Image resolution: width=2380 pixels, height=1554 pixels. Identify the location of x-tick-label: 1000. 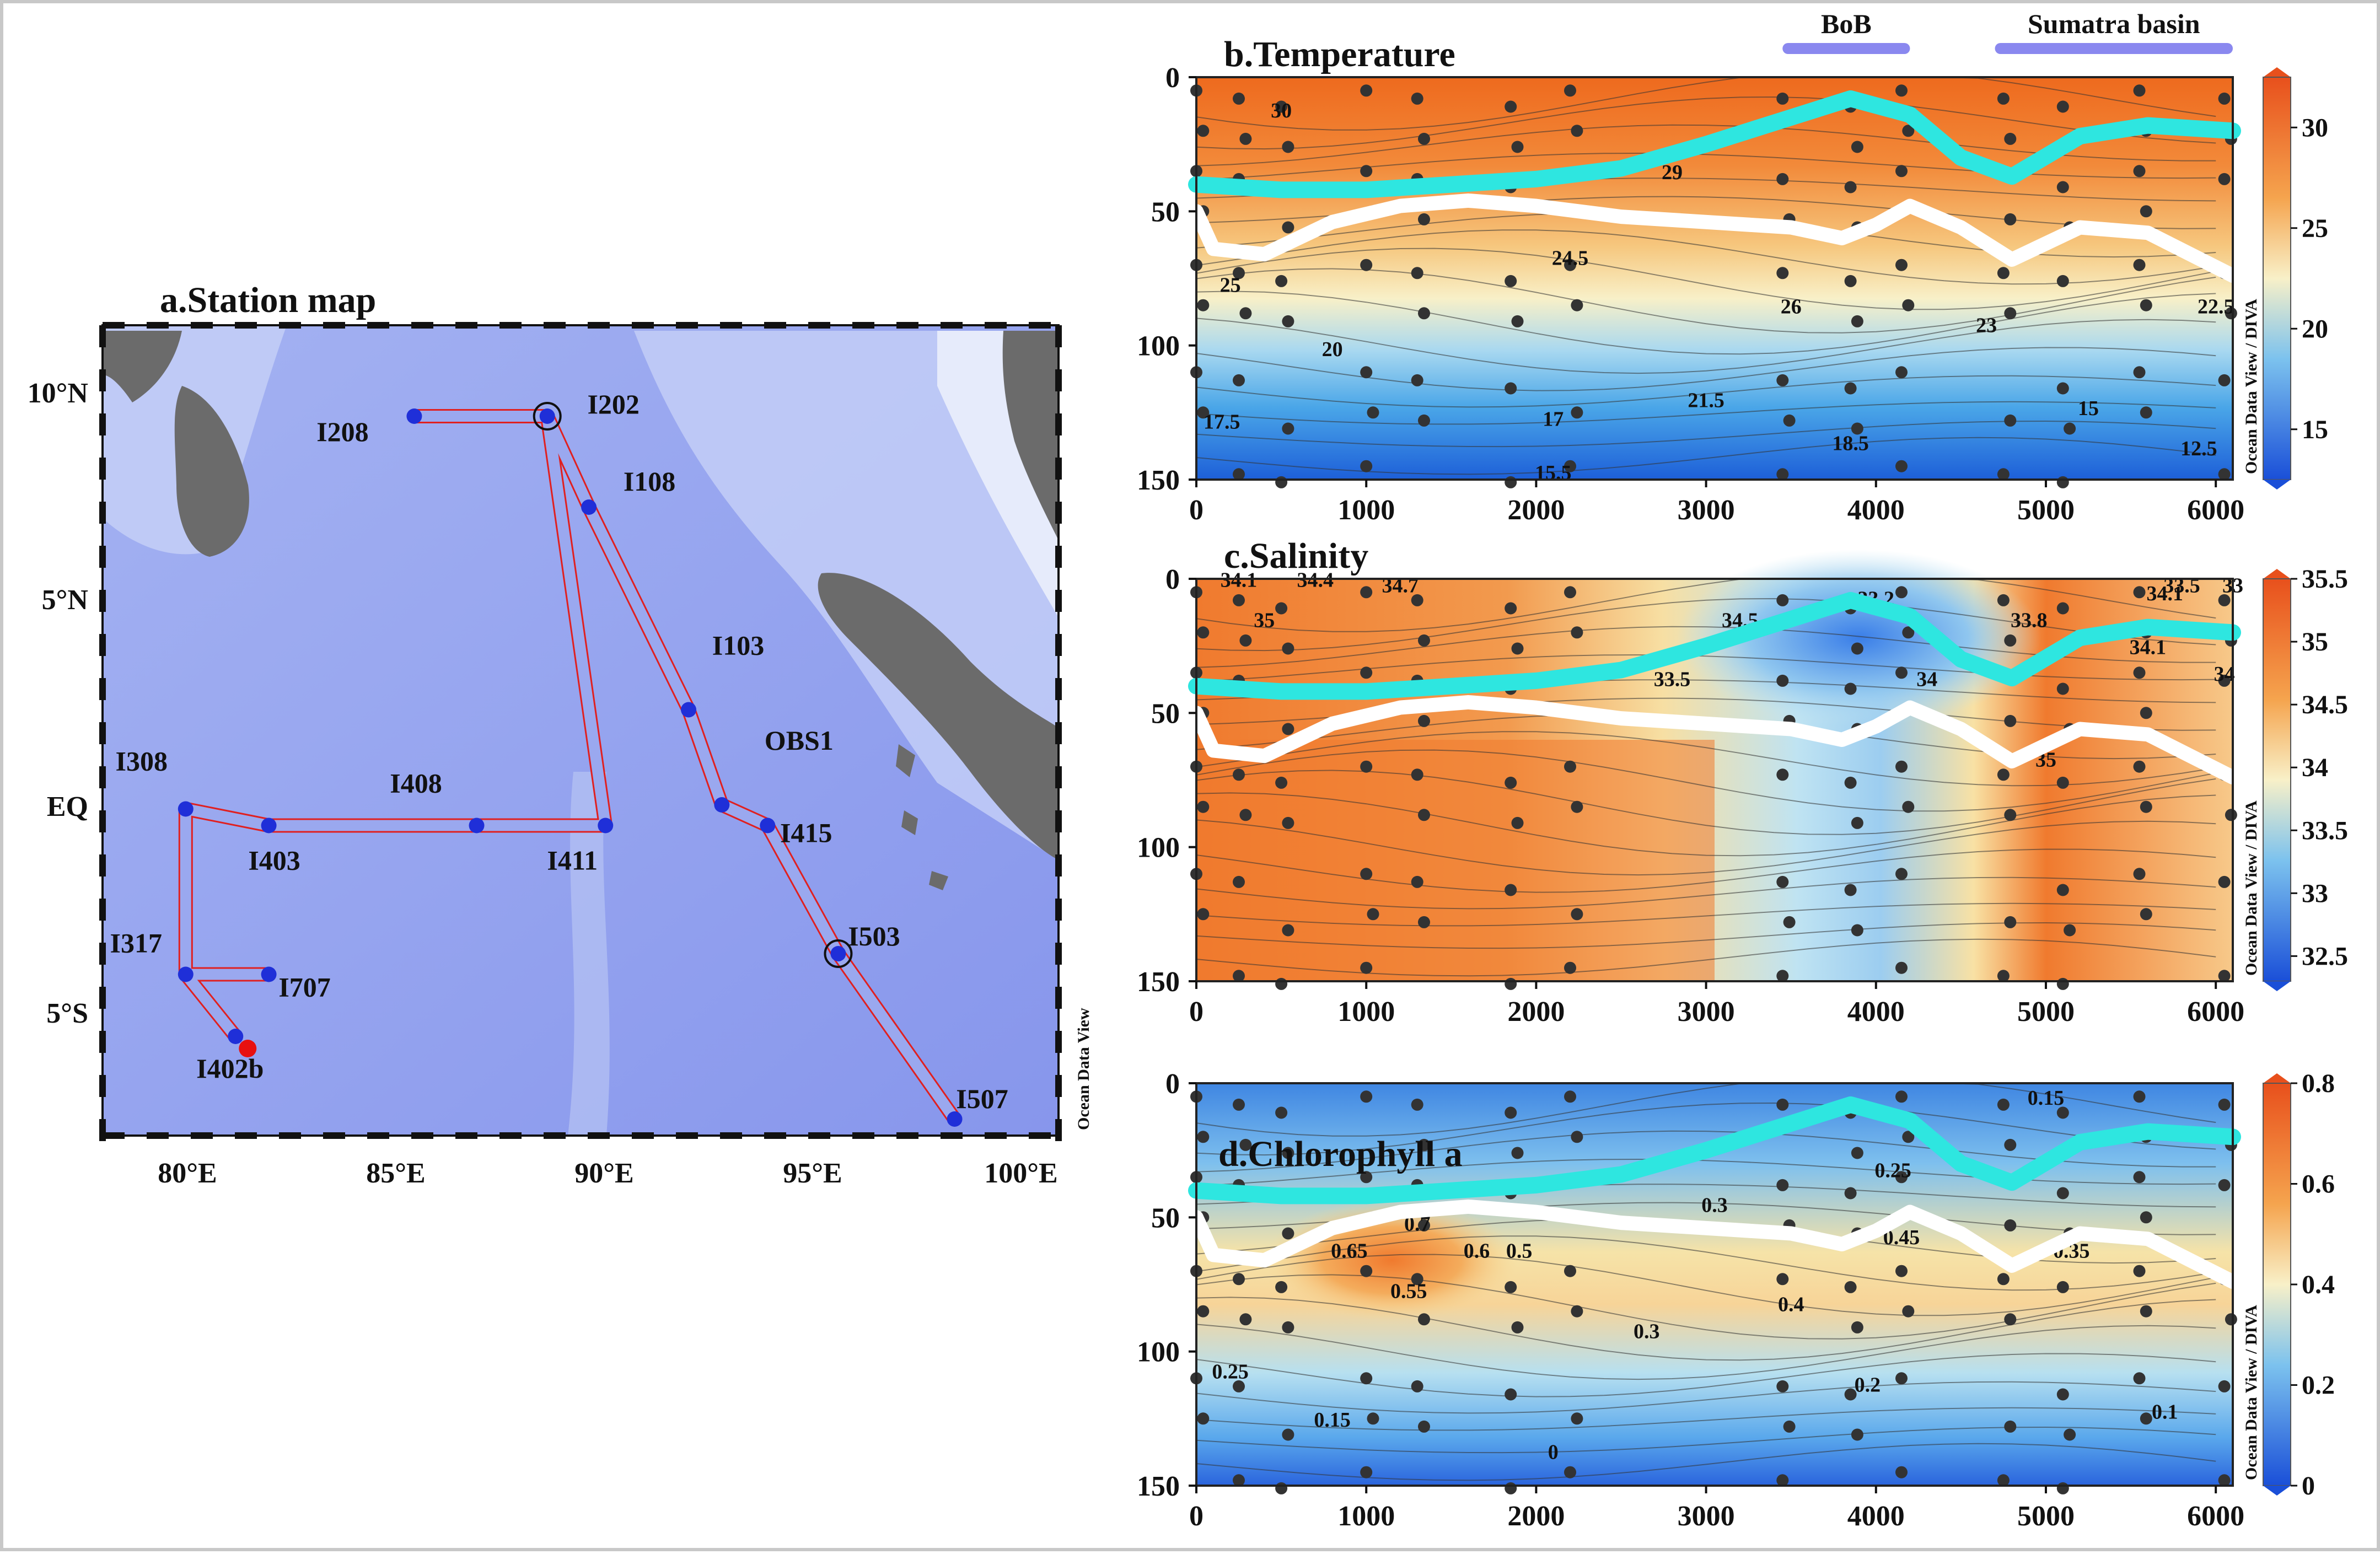
(1366, 1516).